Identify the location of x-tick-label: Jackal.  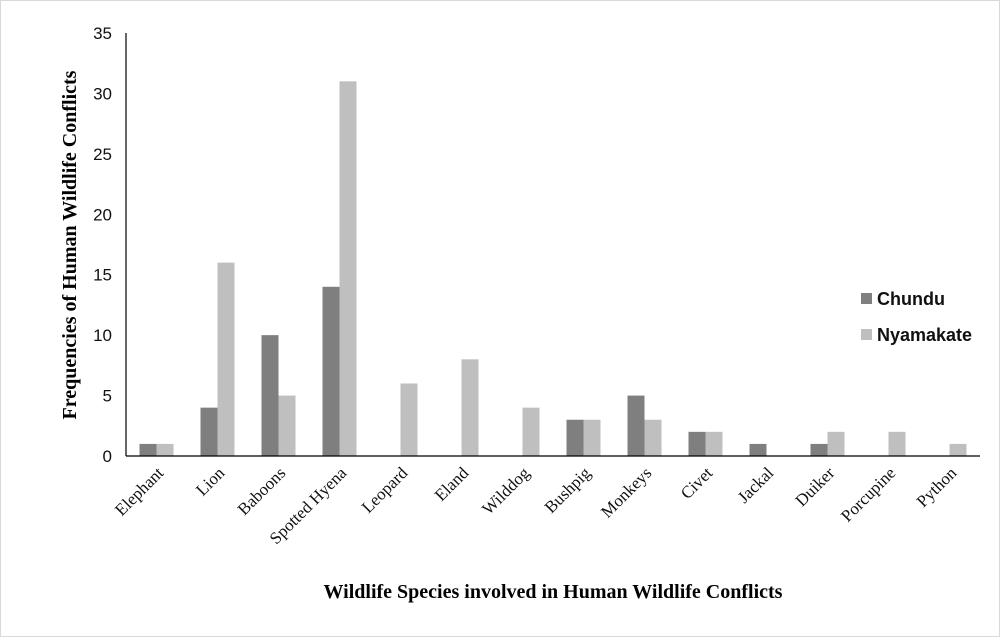
(756, 485).